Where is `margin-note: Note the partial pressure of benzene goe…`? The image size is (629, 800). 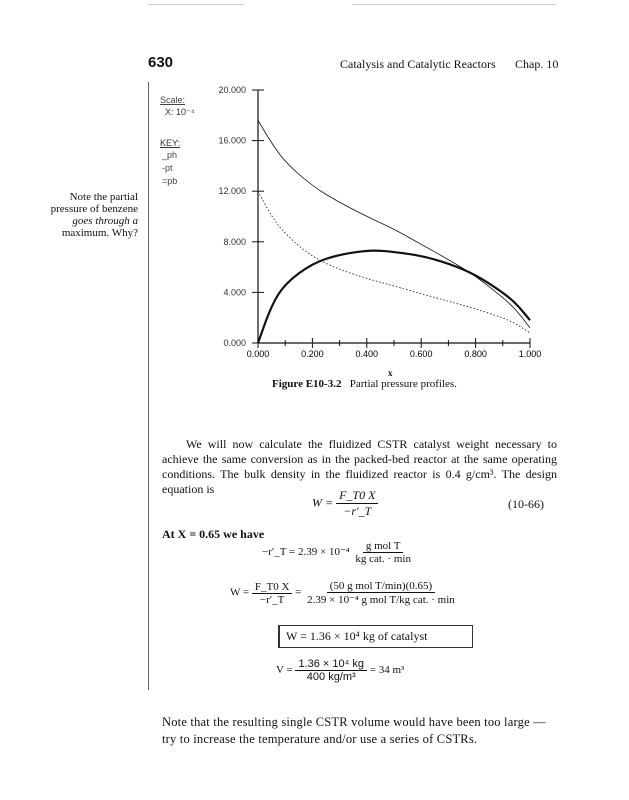 margin-note: Note the partial pressure of benzene goe… is located at coordinates (74, 215).